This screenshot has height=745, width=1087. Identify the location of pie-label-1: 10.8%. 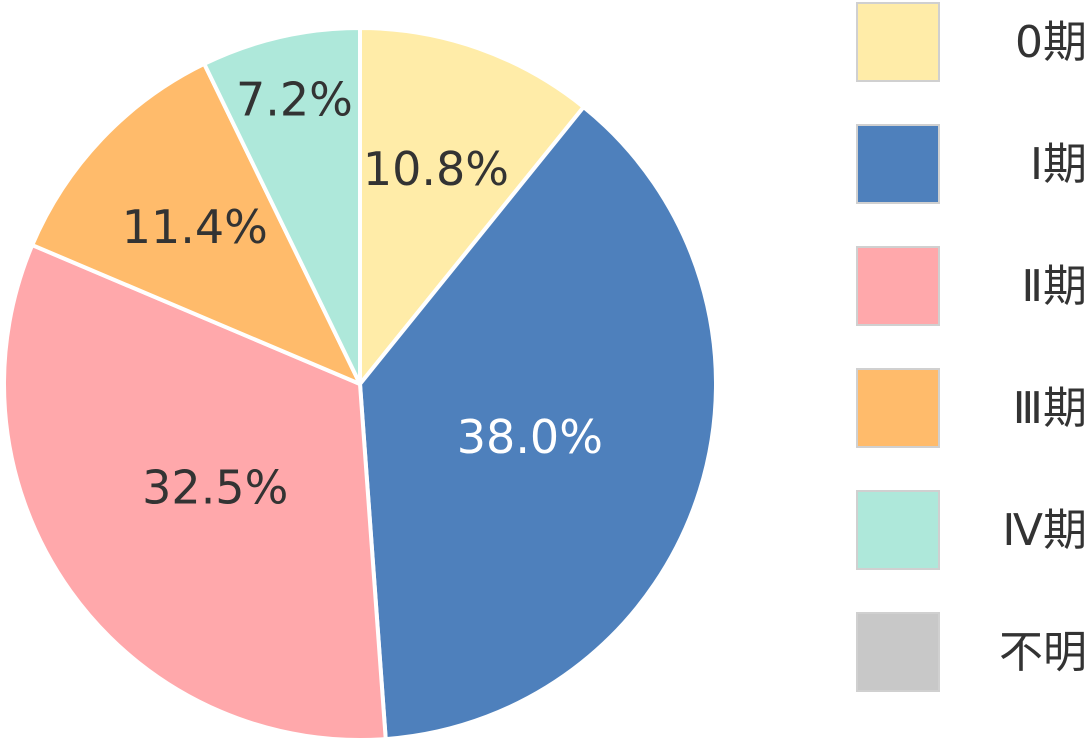
(436, 169).